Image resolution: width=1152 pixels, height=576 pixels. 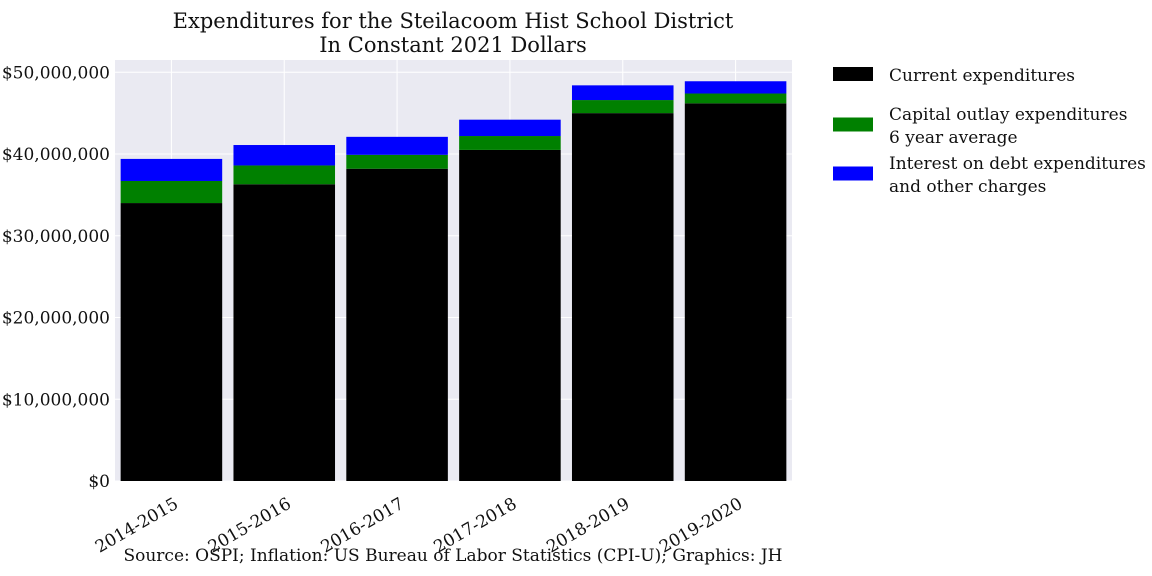 What do you see at coordinates (56, 237) in the screenshot?
I see `y-tick-label: $30,000,000` at bounding box center [56, 237].